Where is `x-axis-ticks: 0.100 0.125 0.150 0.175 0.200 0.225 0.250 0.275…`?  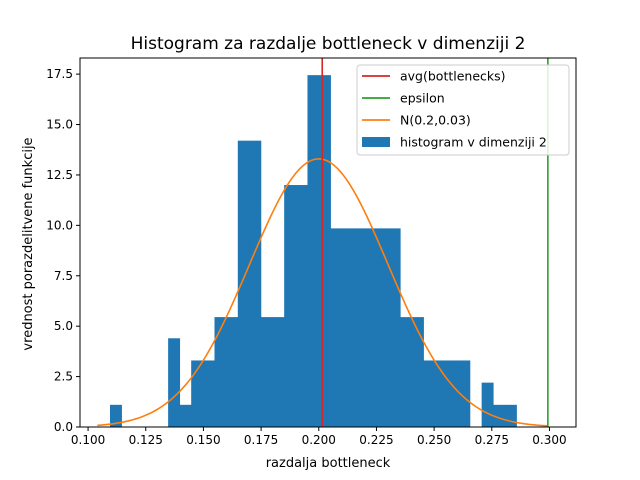
x-axis-ticks: 0.100 0.125 0.150 0.175 0.200 0.225 0.250 0.275… is located at coordinates (319, 437).